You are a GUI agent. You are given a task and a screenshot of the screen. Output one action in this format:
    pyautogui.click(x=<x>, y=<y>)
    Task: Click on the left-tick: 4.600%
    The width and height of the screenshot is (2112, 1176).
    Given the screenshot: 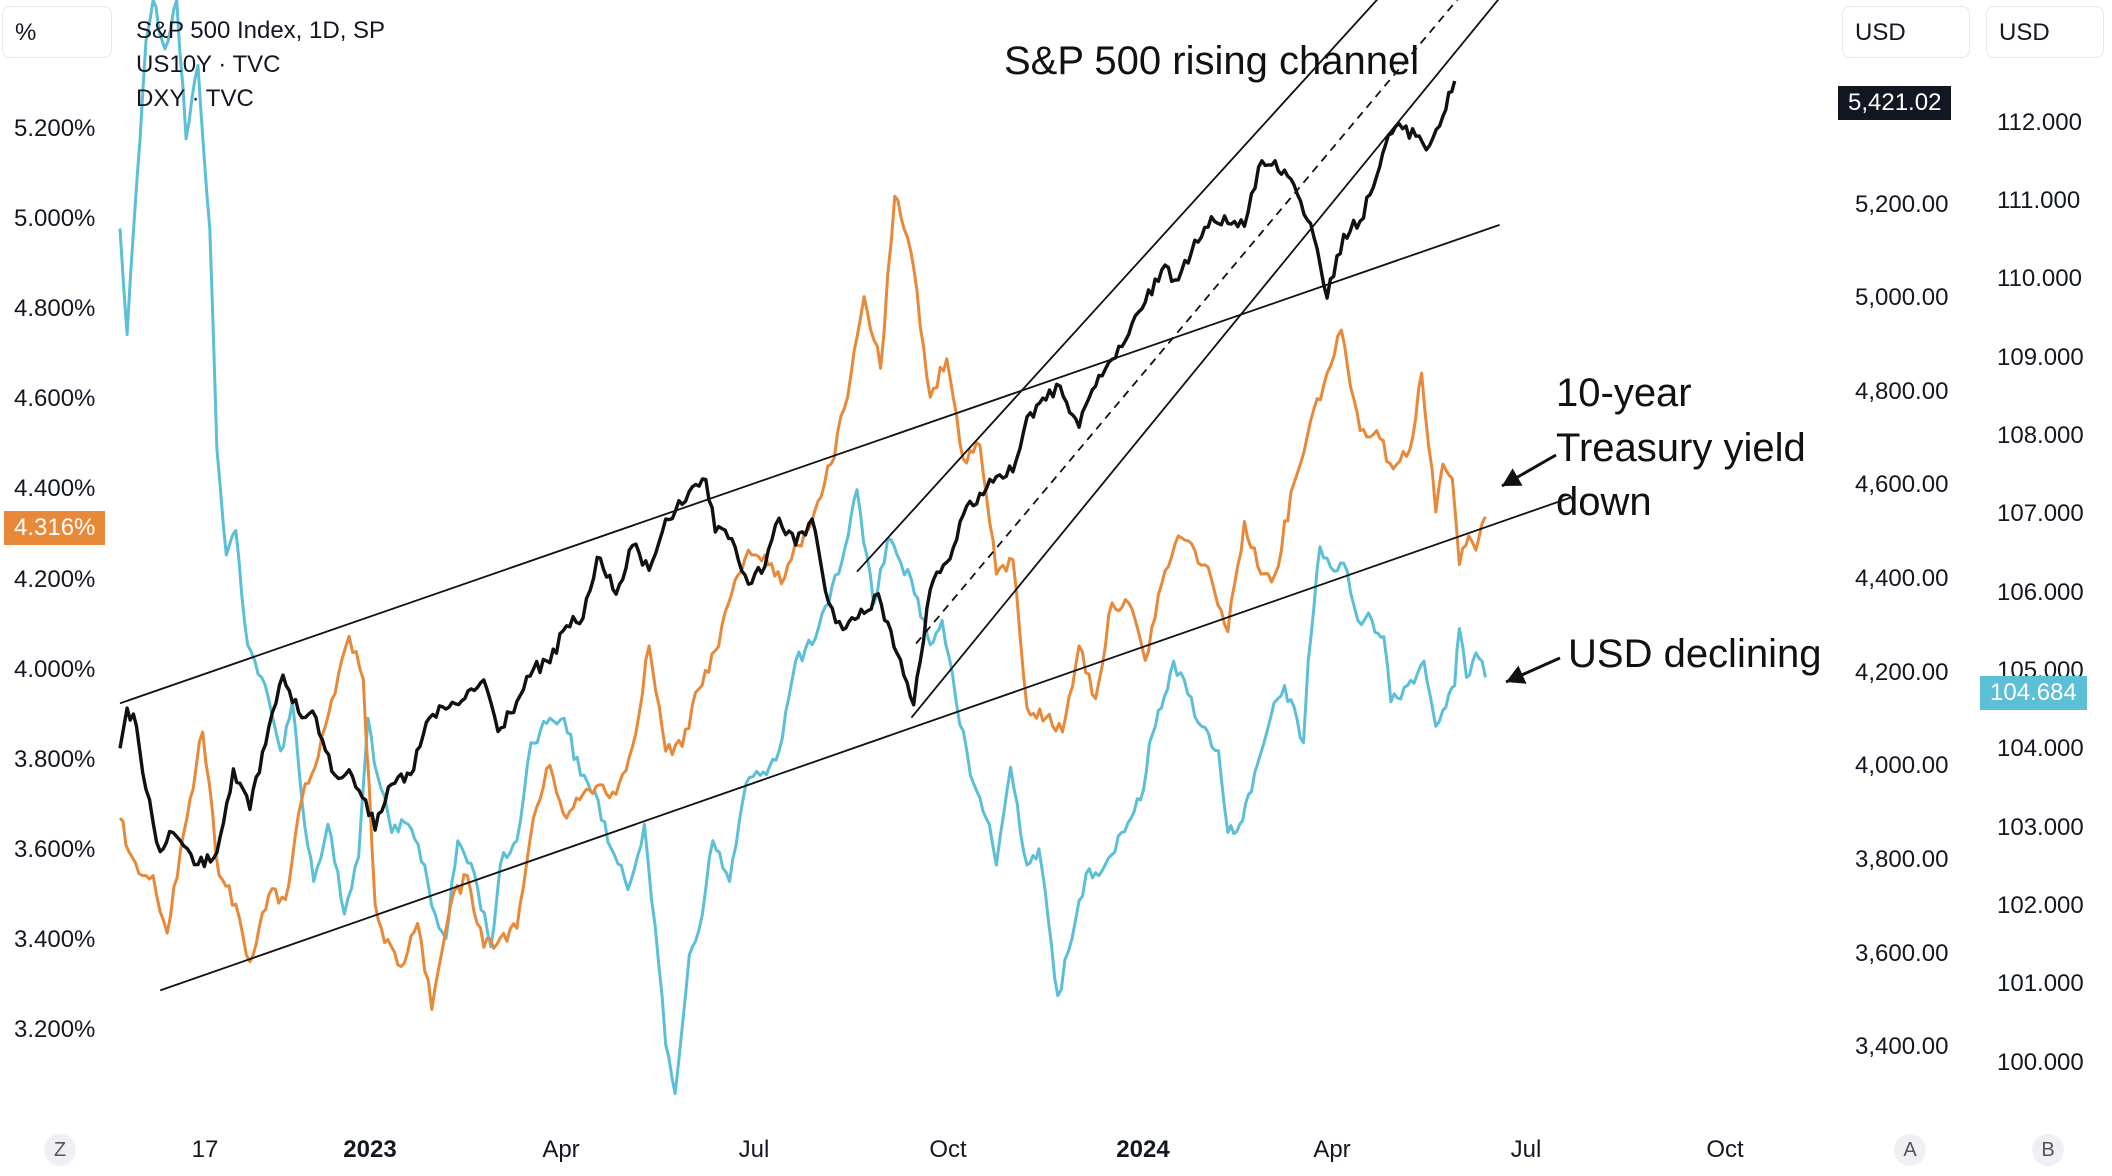 What is the action you would take?
    pyautogui.click(x=55, y=398)
    